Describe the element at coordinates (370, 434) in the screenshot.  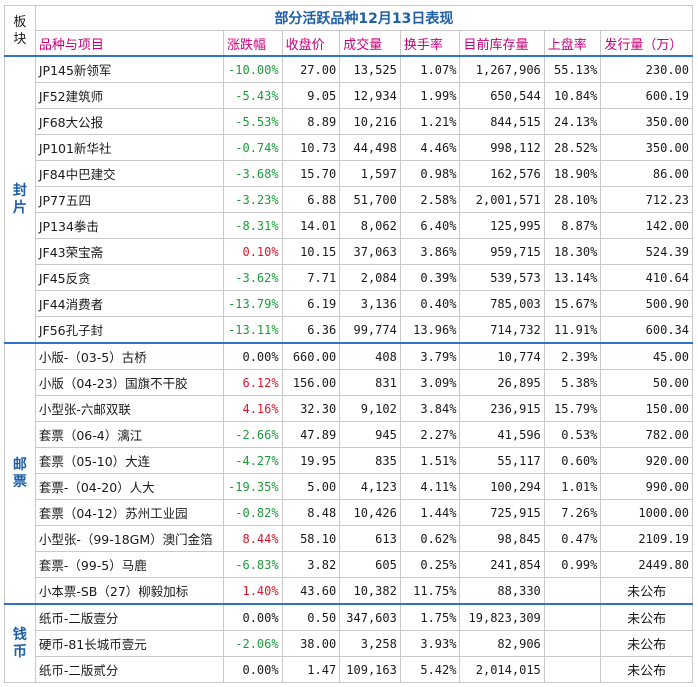
I see `volume-cell: 945` at that location.